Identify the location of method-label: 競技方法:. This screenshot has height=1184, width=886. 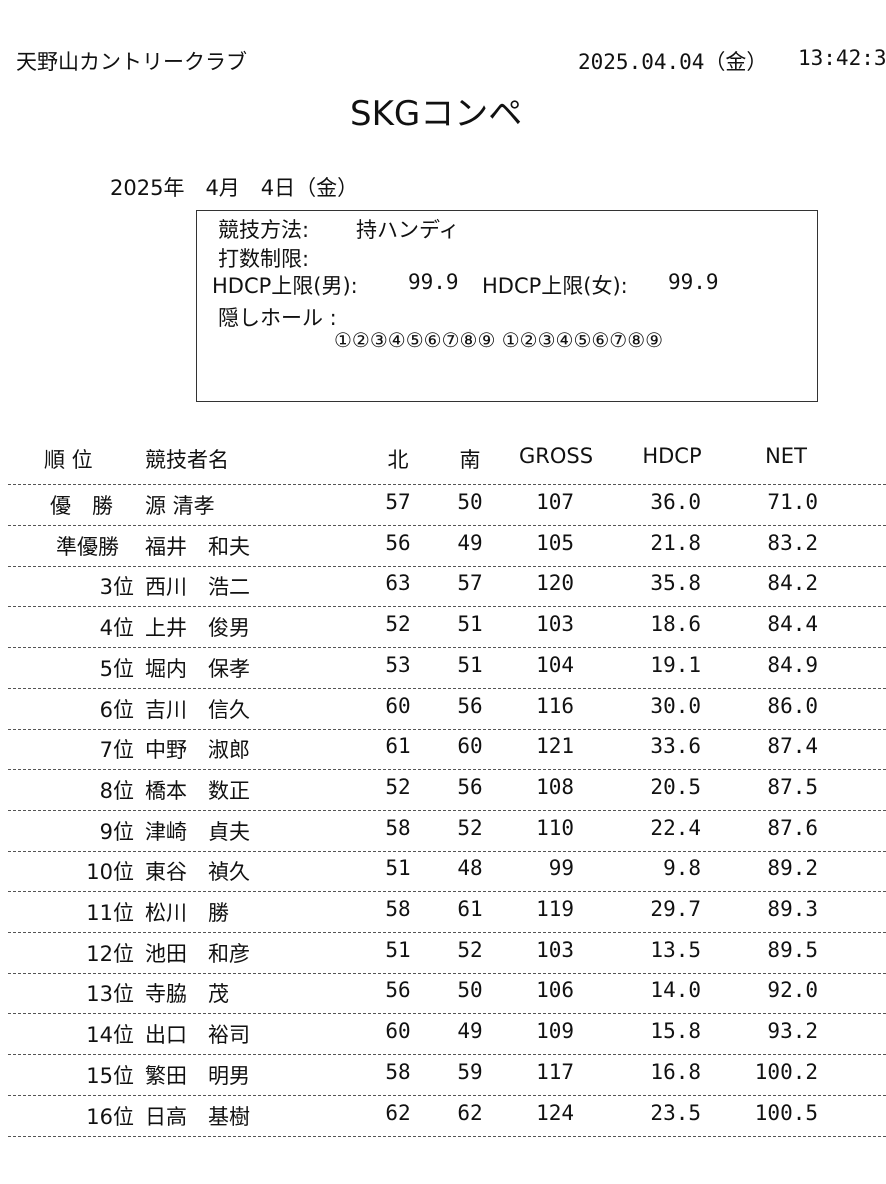
(264, 230).